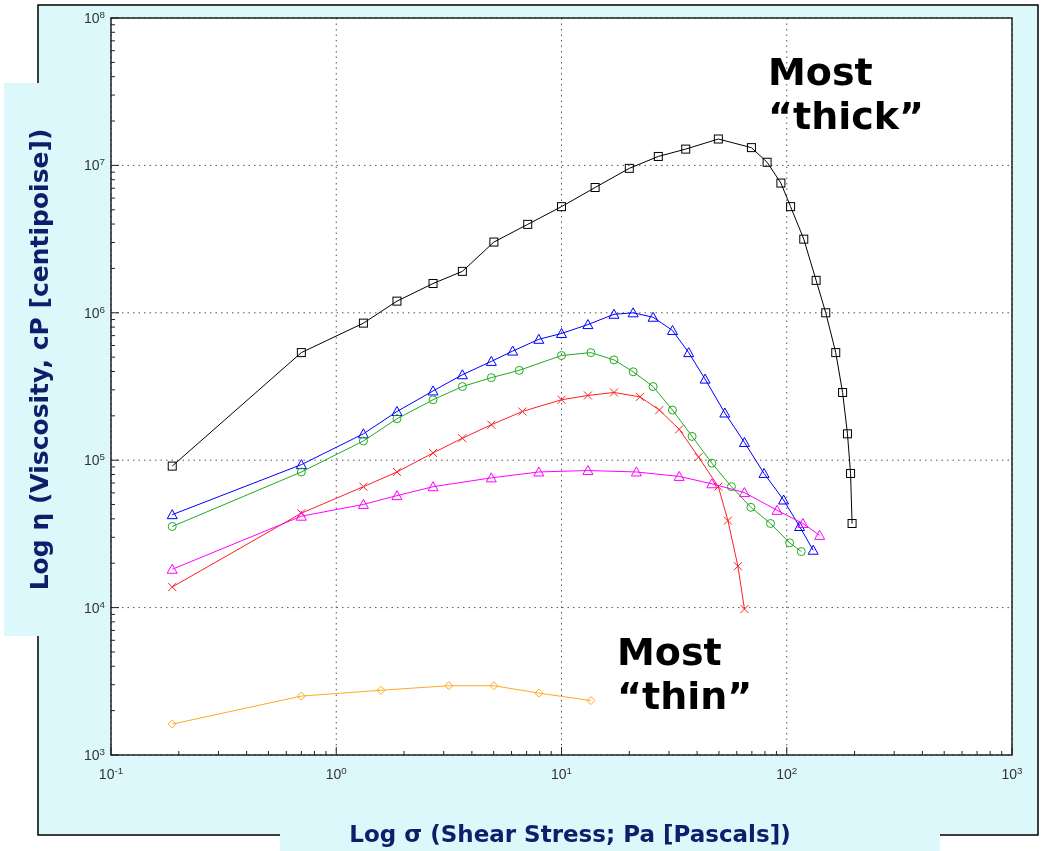  What do you see at coordinates (846, 94) in the screenshot?
I see `annotation: Most “thick”` at bounding box center [846, 94].